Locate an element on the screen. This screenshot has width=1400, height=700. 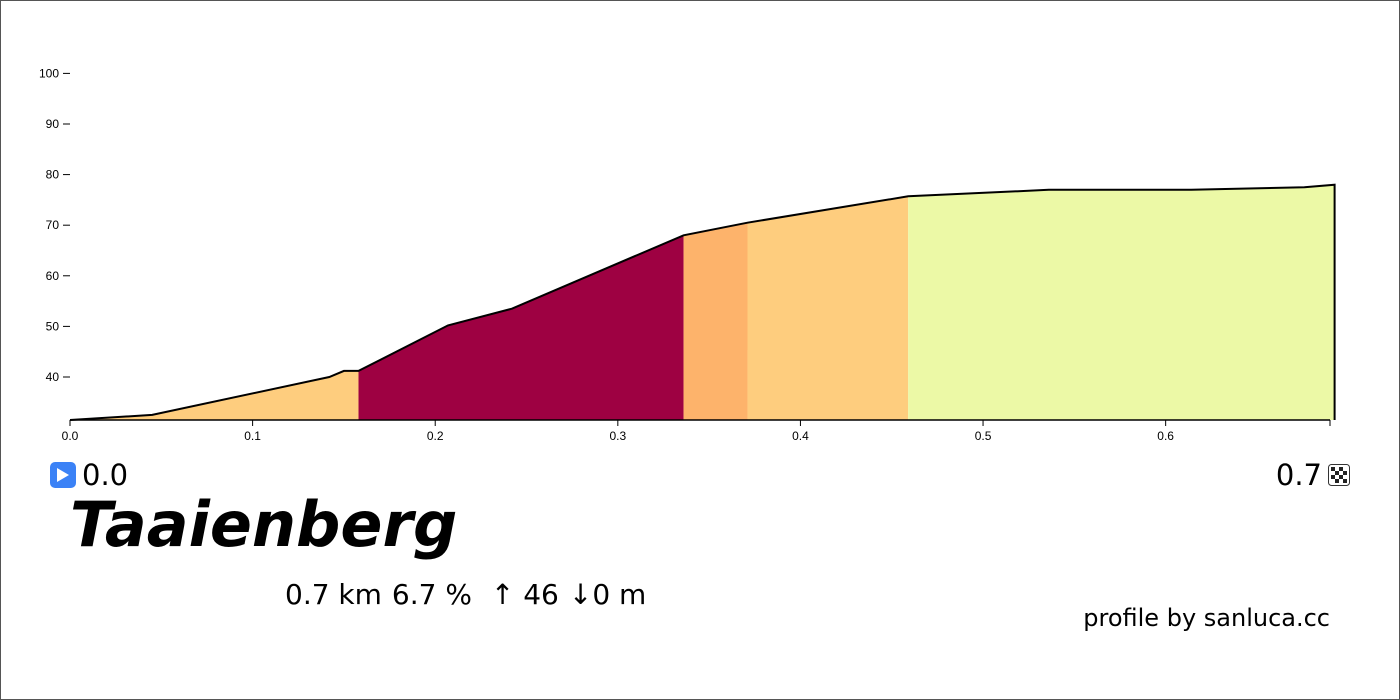
climb-gradient: 6.7 % is located at coordinates (431, 594).